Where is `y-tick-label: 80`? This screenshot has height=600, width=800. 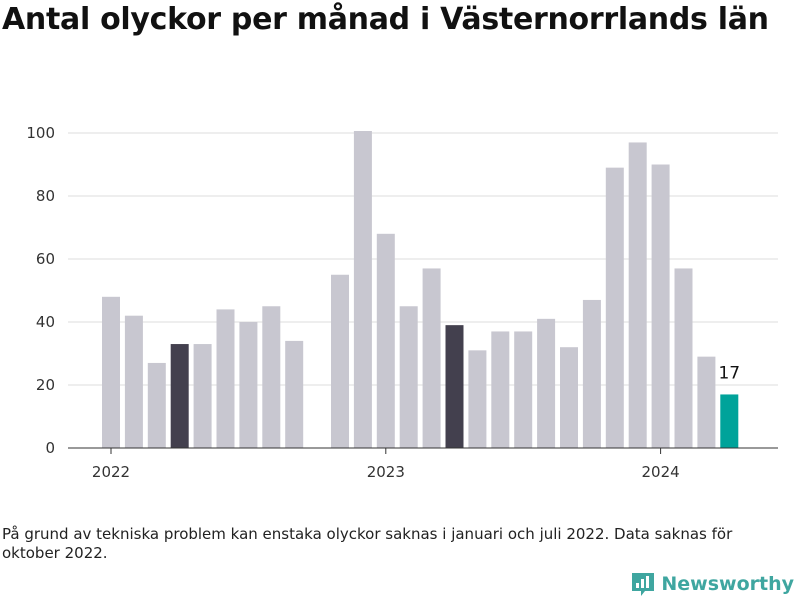
y-tick-label: 80 is located at coordinates (45, 196).